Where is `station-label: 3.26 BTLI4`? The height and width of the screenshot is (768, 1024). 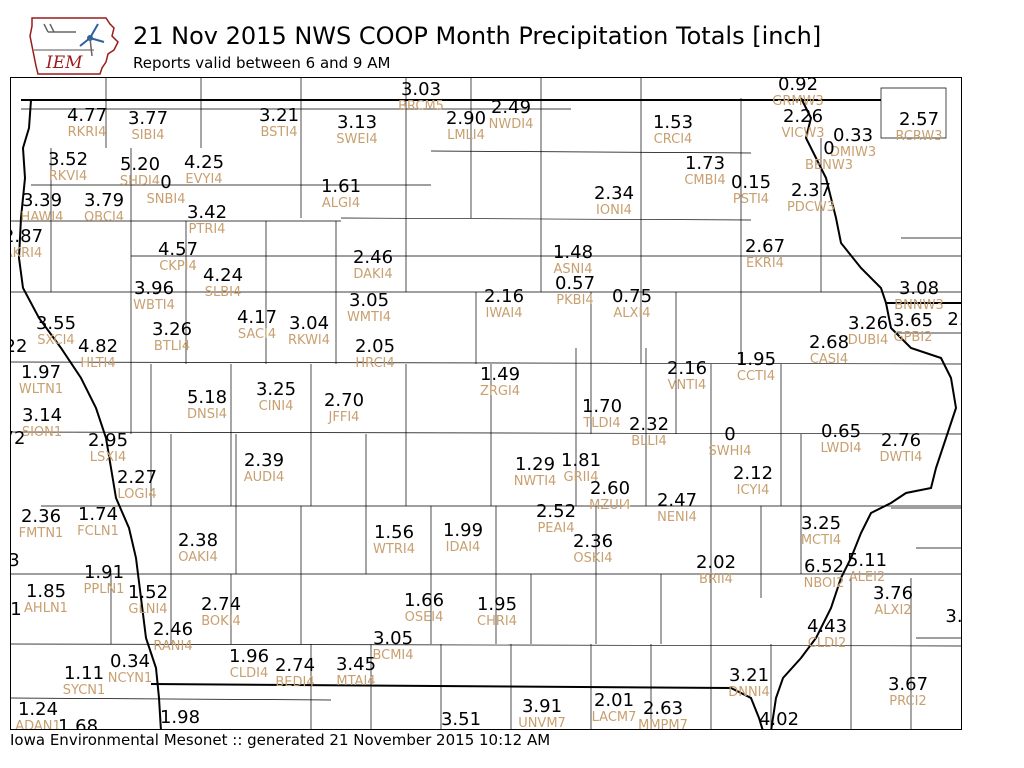 station-label: 3.26 BTLI4 is located at coordinates (172, 337).